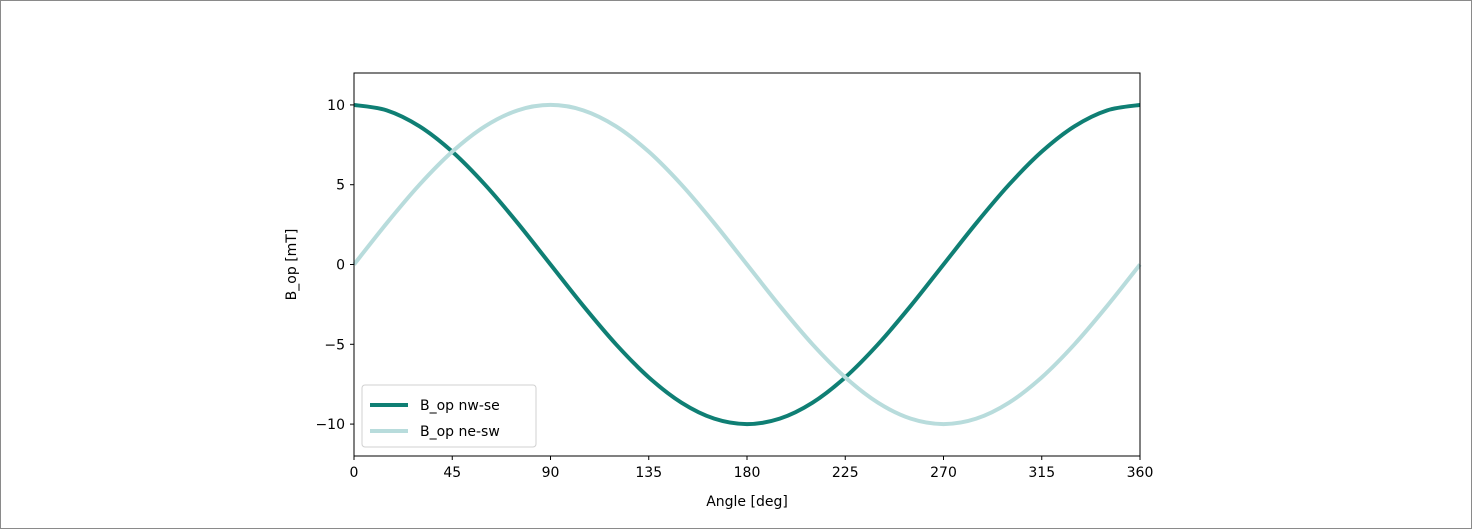  I want to click on x-tick-label: 315, so click(1041, 473).